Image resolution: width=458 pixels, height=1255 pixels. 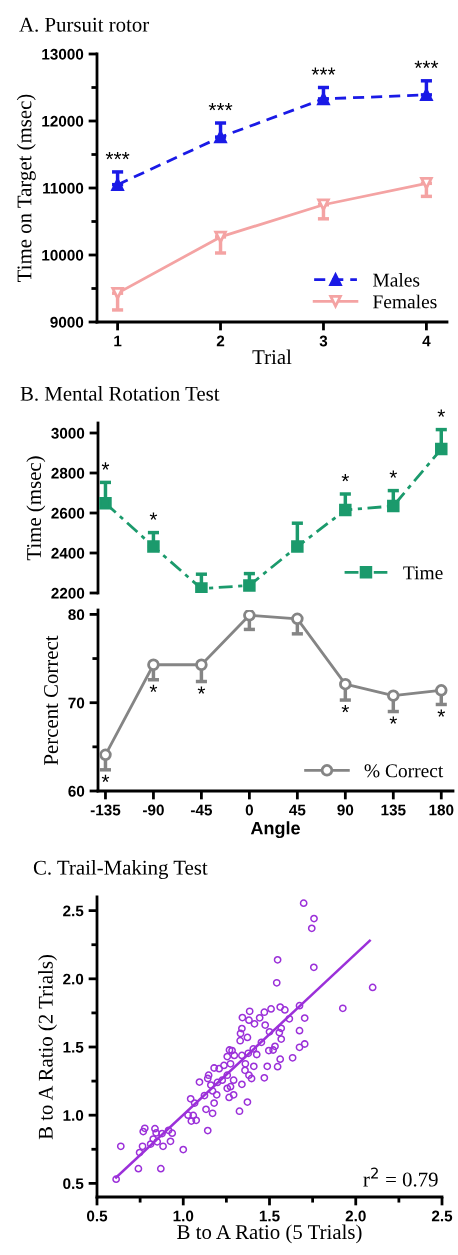 What do you see at coordinates (67, 322) in the screenshot?
I see `y-tick-label: 9000` at bounding box center [67, 322].